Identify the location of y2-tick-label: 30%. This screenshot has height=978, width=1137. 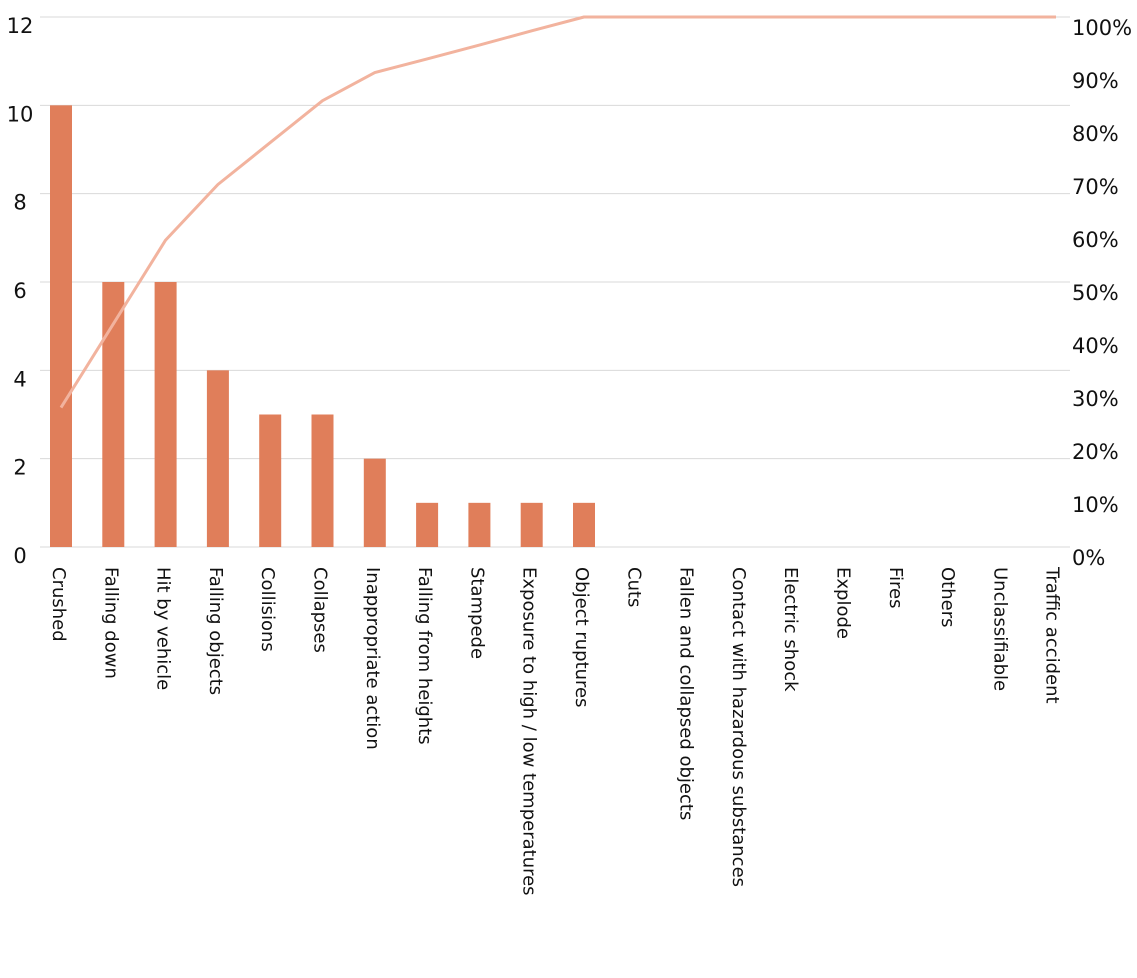
(1095, 399).